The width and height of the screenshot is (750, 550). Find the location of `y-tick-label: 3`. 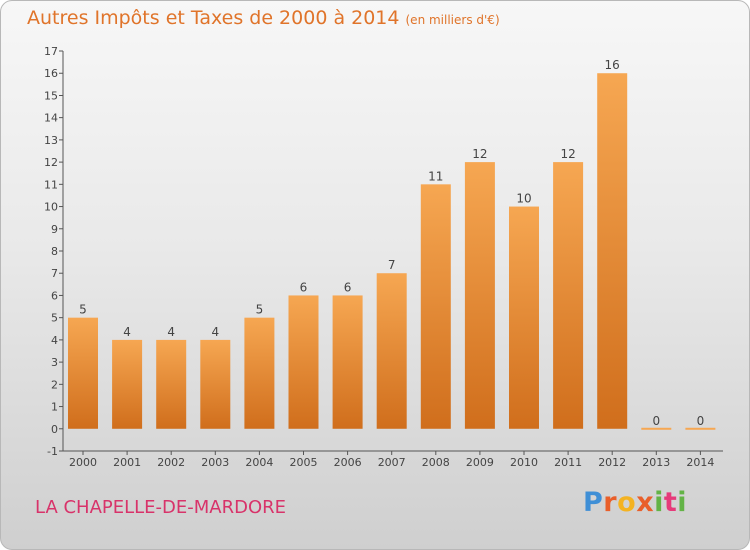

y-tick-label: 3 is located at coordinates (54, 362).